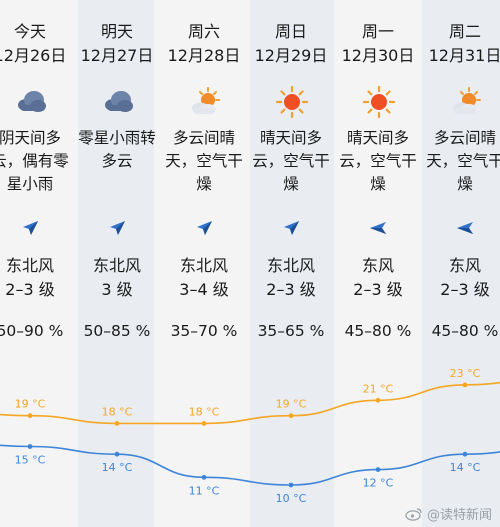 Image resolution: width=500 pixels, height=527 pixels. I want to click on low-temp-label: 15 °C, so click(30, 460).